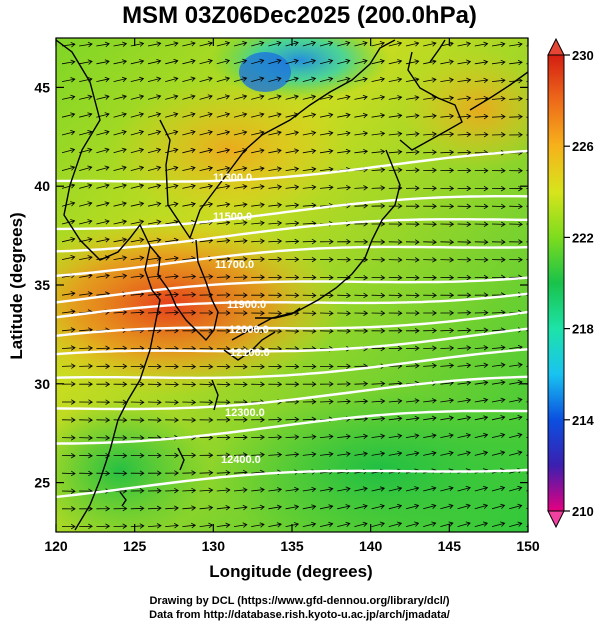 The height and width of the screenshot is (625, 599). I want to click on colorbar: 230 226 222 218 214 210, so click(570, 283).